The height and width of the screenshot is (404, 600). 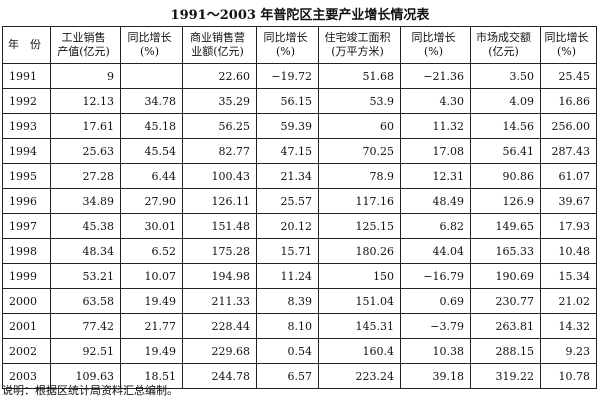 What do you see at coordinates (219, 351) in the screenshot?
I see `value-cell: 229.68` at bounding box center [219, 351].